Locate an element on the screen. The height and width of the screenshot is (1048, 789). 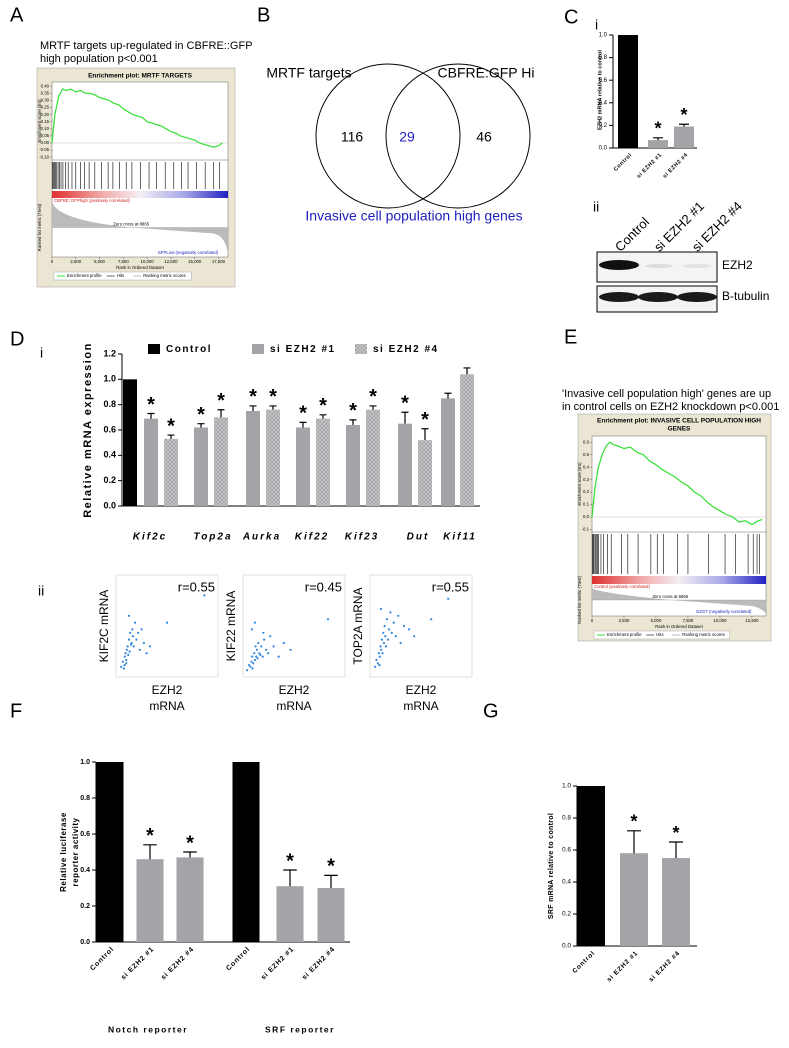
zero-cross-label: Zero cross at 6665 is located at coordinates (670, 596).